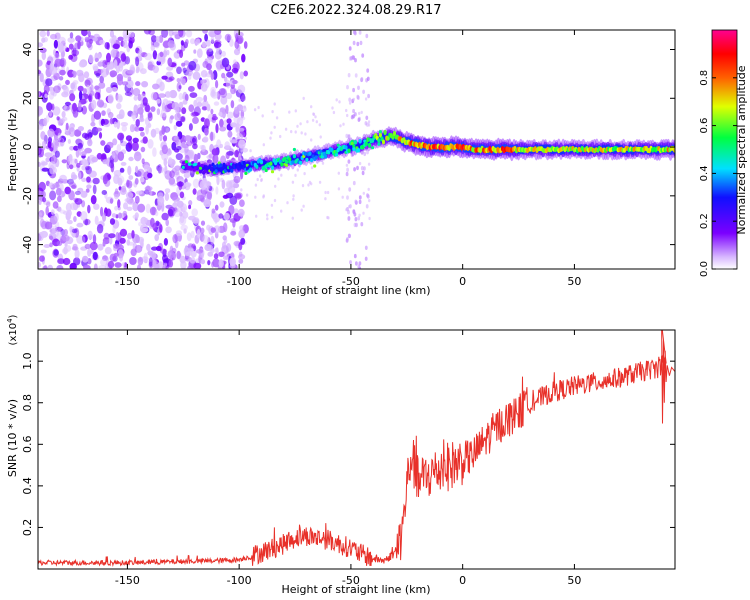 This screenshot has width=750, height=600. What do you see at coordinates (27, 245) in the screenshot?
I see `heatmap-y-tick-label: -40` at bounding box center [27, 245].